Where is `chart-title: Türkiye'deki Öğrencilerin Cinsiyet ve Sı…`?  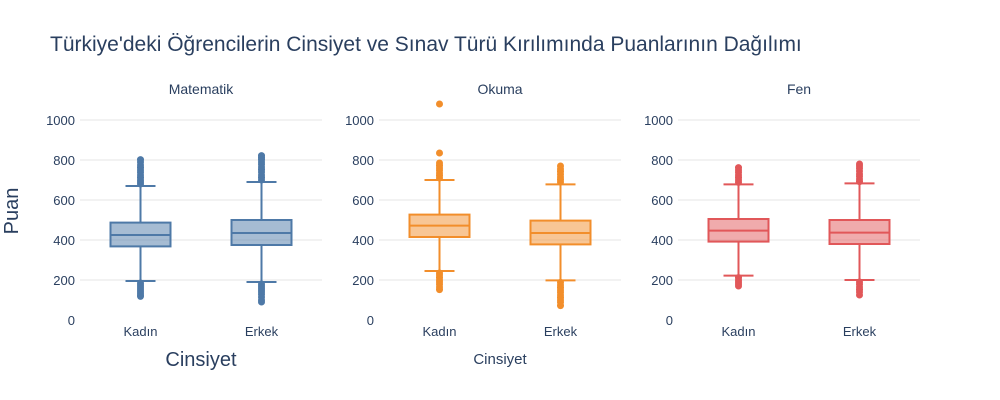
chart-title: Türkiye'deki Öğrencilerin Cinsiyet ve Sı… is located at coordinates (426, 44).